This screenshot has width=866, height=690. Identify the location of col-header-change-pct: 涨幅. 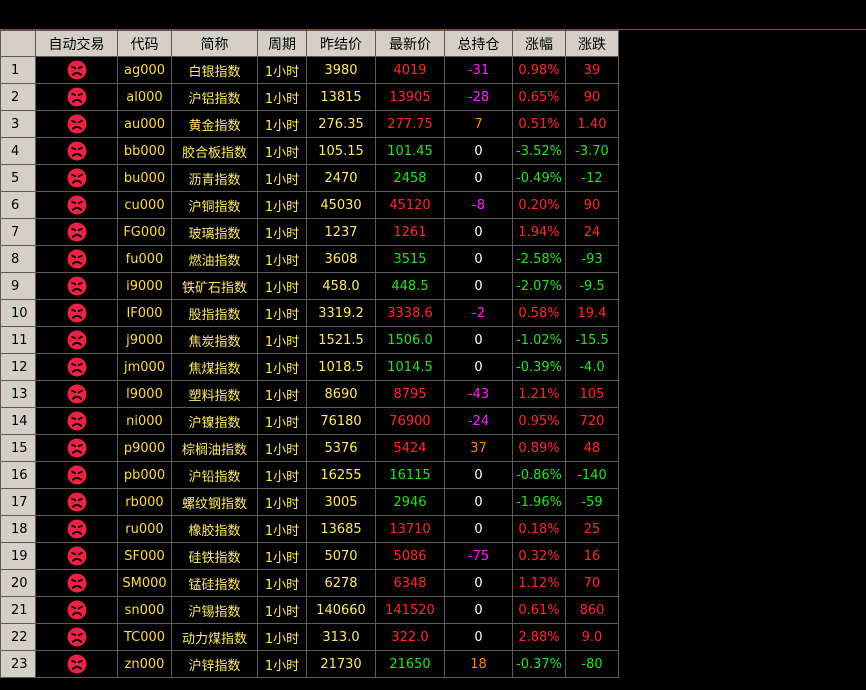
(539, 43).